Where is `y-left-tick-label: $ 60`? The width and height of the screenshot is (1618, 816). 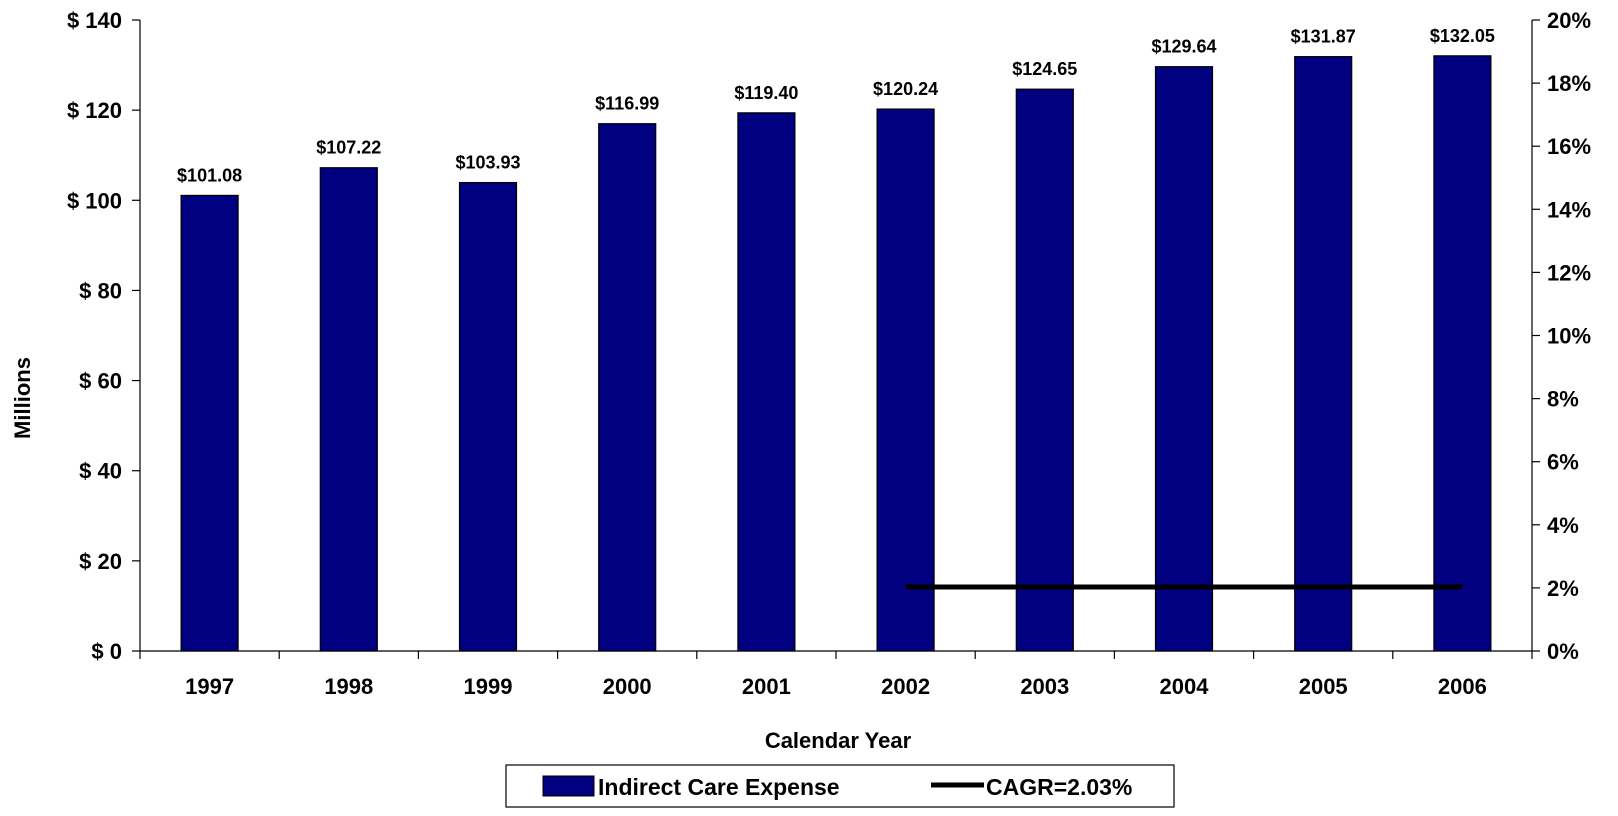
y-left-tick-label: $ 60 is located at coordinates (100, 381).